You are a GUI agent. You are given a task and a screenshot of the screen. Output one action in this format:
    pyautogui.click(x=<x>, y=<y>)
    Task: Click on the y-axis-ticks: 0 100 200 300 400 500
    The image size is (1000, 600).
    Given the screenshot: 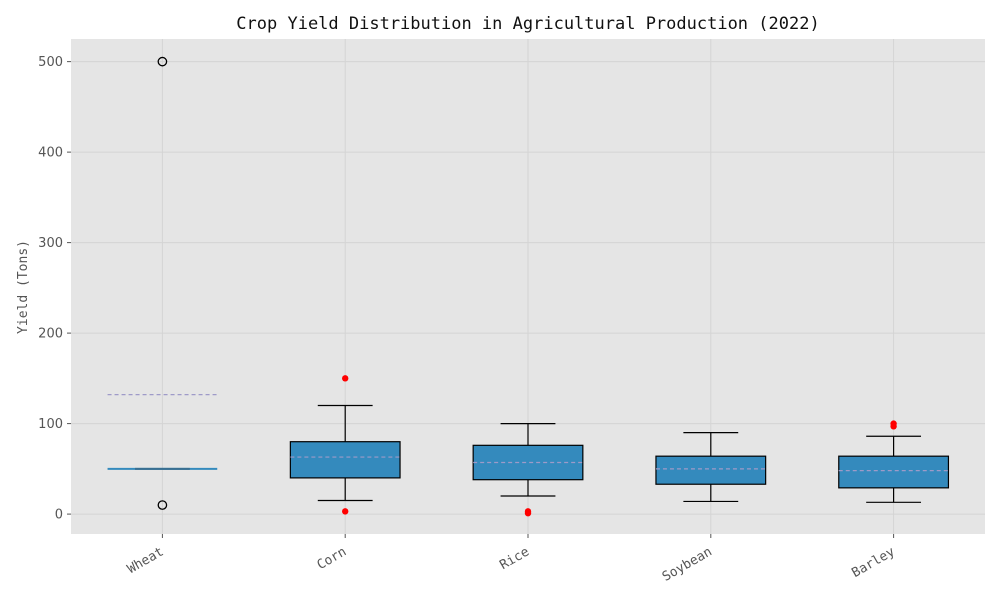 What is the action you would take?
    pyautogui.click(x=54, y=289)
    